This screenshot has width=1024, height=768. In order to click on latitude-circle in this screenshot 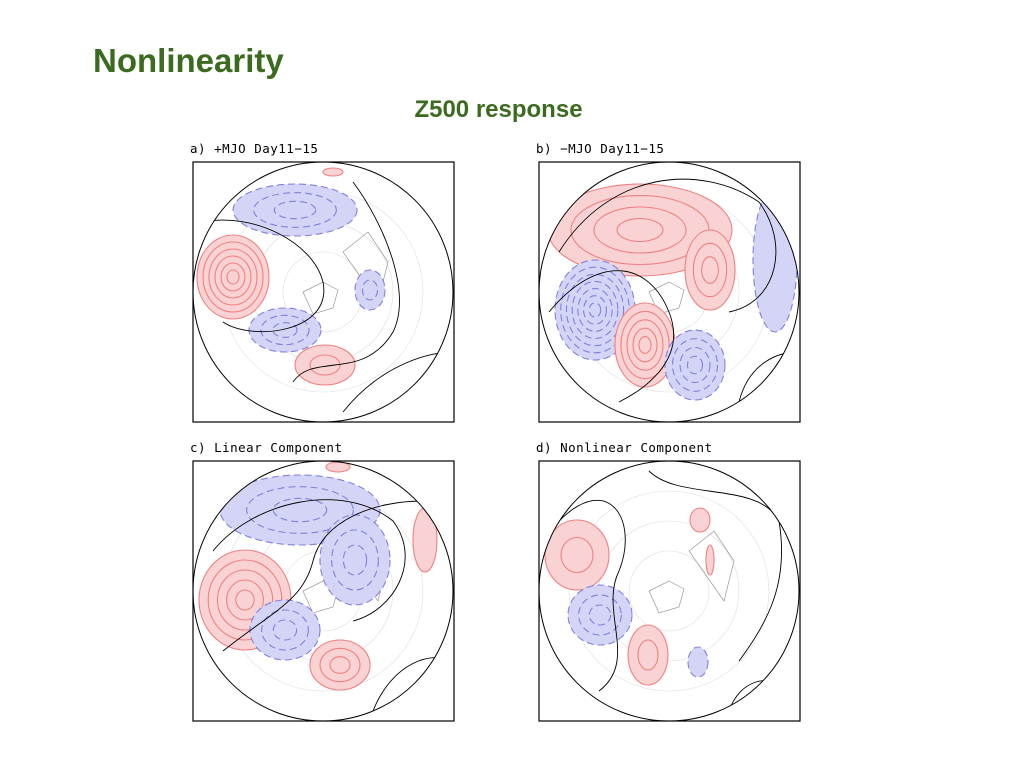, I will do `click(669, 591)`.